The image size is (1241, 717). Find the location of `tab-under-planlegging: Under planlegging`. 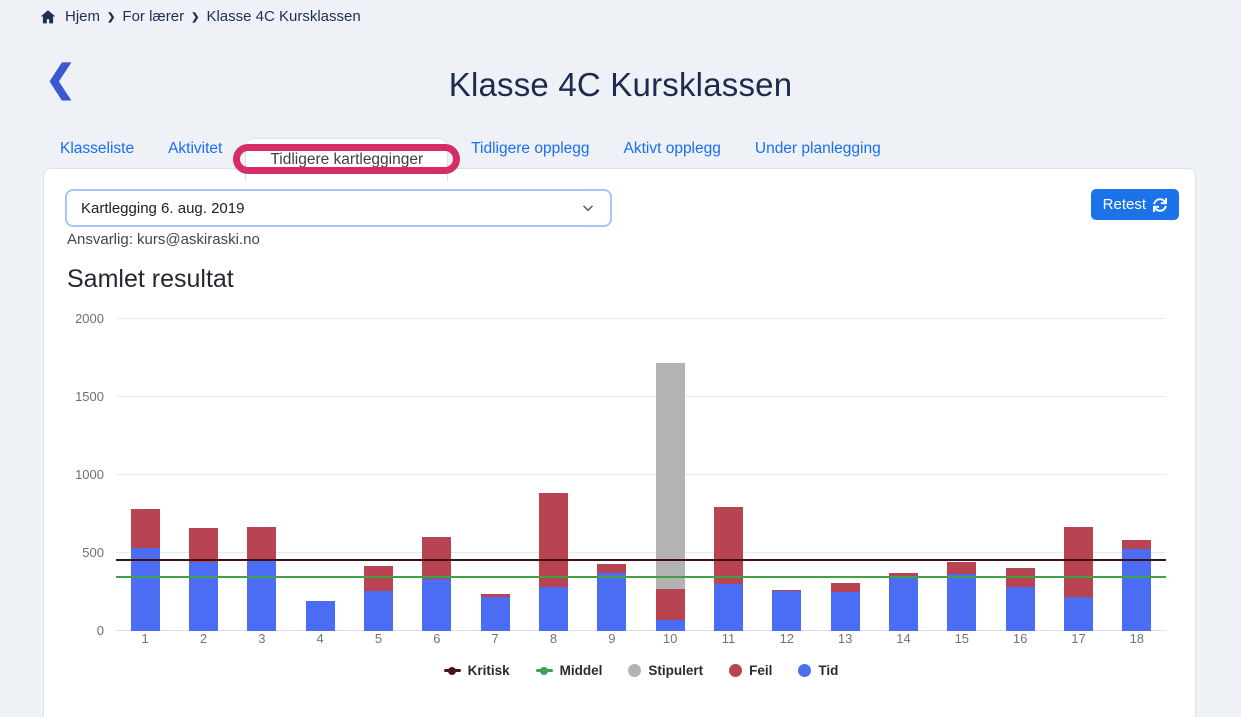

tab-under-planlegging: Under planlegging is located at coordinates (817, 148).